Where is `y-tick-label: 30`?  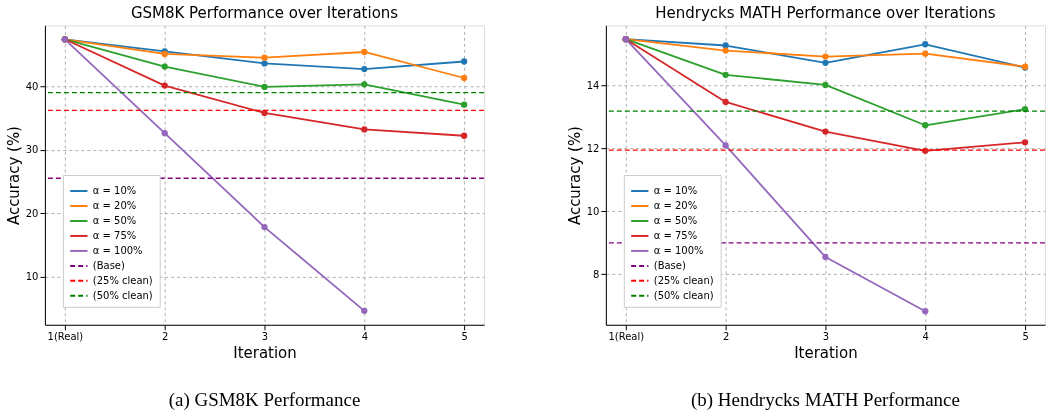 y-tick-label: 30 is located at coordinates (32, 150).